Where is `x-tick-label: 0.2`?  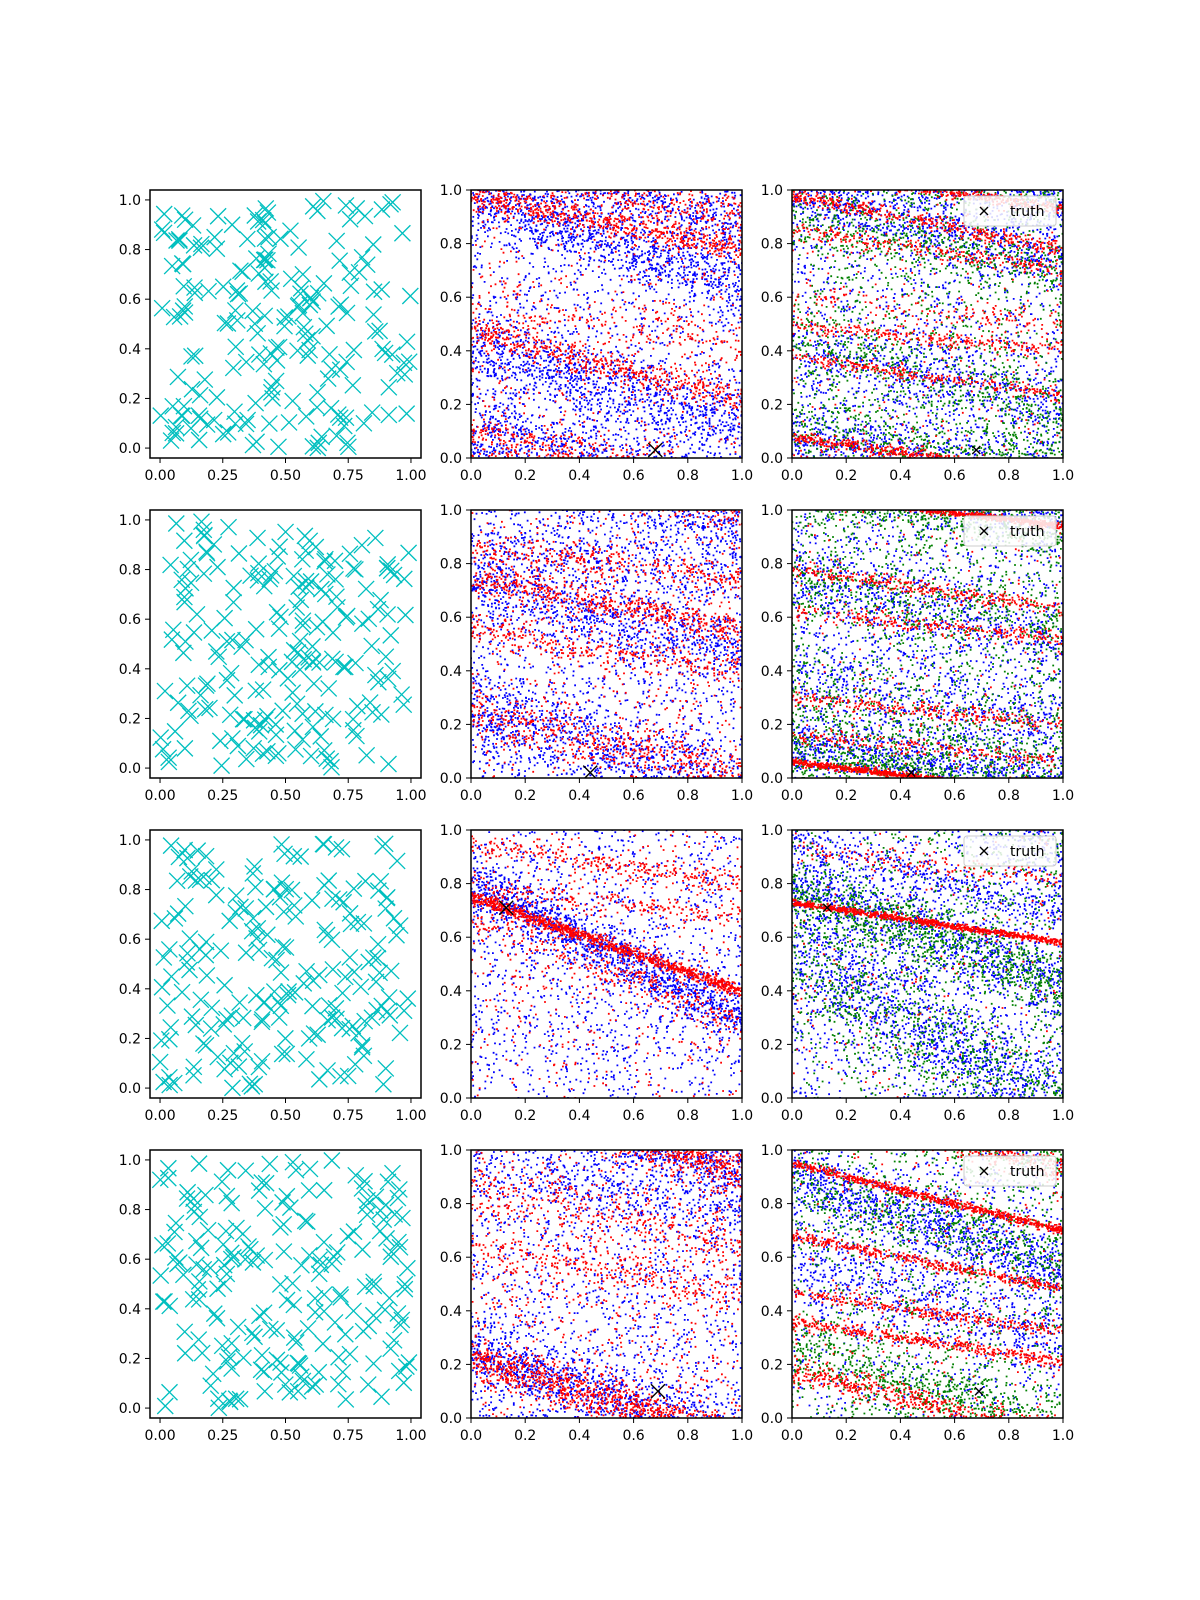 x-tick-label: 0.2 is located at coordinates (525, 1436).